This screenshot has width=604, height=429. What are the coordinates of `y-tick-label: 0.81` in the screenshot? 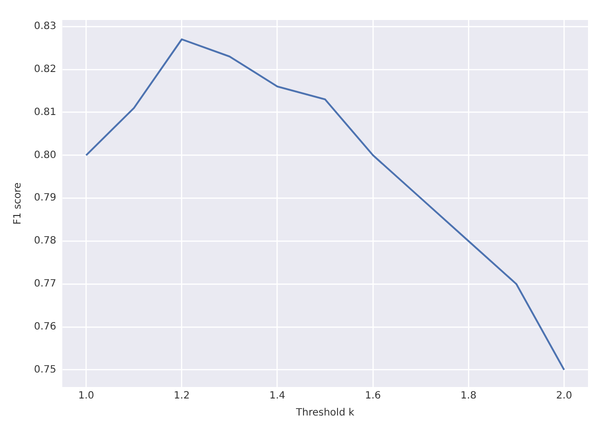 It's located at (45, 112).